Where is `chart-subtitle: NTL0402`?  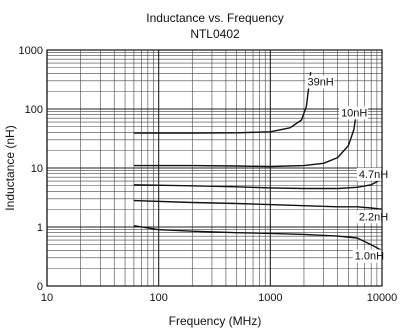 chart-subtitle: NTL0402 is located at coordinates (215, 34).